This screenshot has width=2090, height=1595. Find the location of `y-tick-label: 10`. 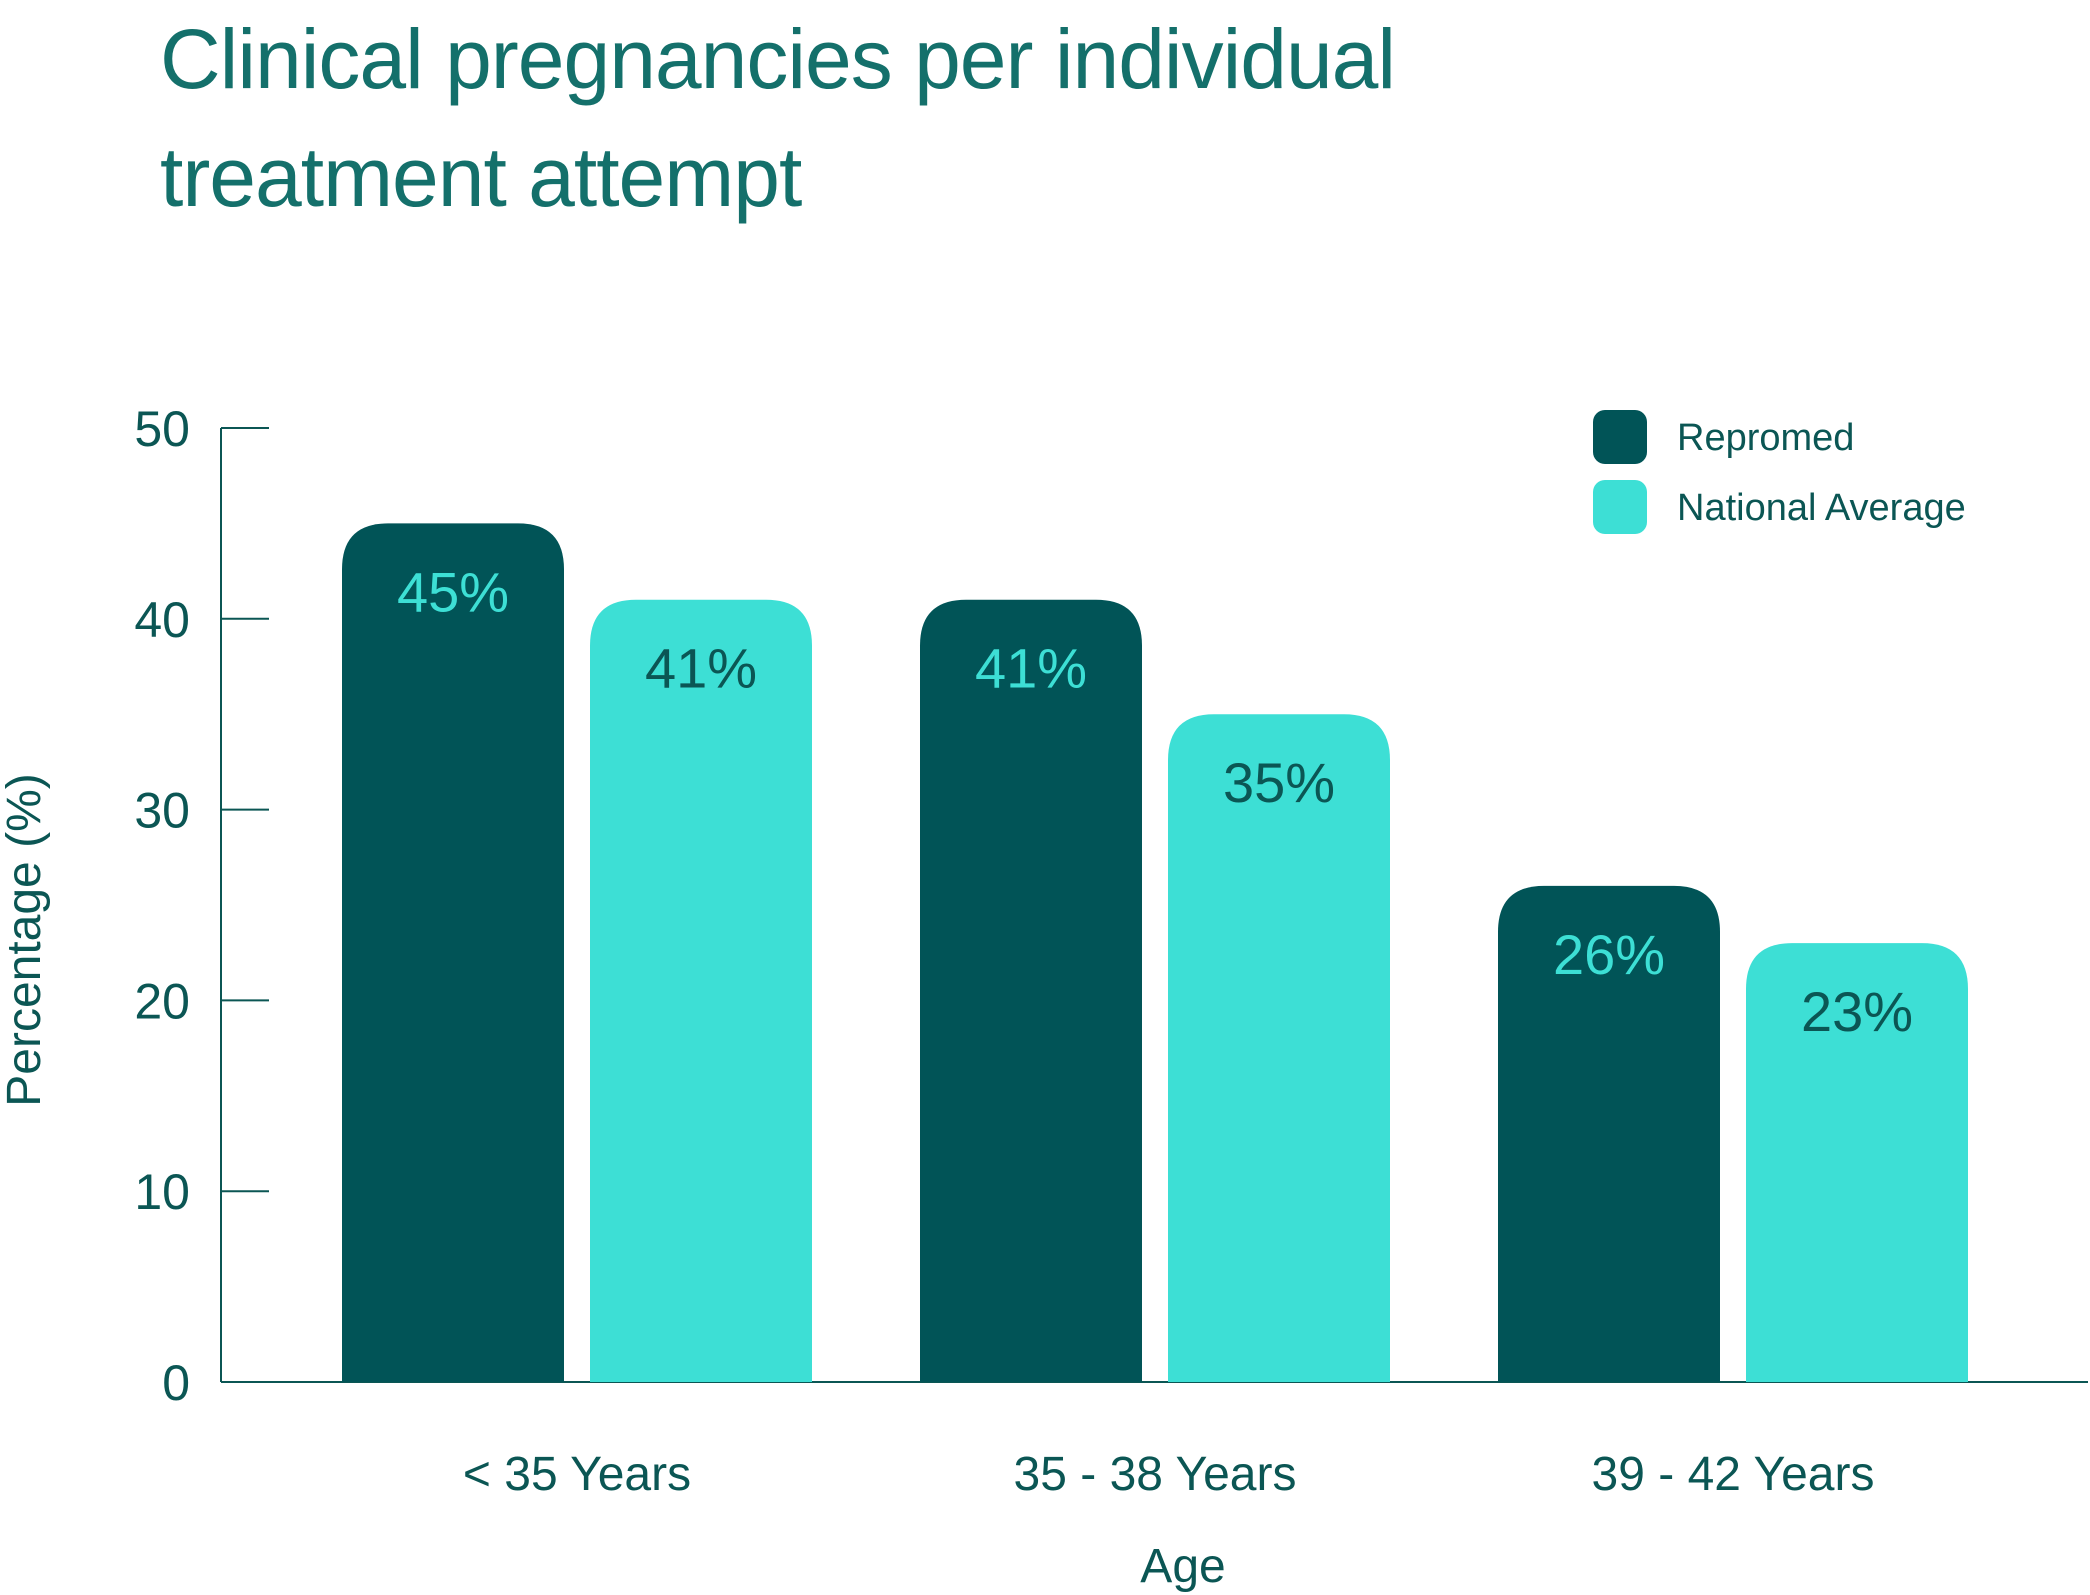

y-tick-label: 10 is located at coordinates (162, 1192).